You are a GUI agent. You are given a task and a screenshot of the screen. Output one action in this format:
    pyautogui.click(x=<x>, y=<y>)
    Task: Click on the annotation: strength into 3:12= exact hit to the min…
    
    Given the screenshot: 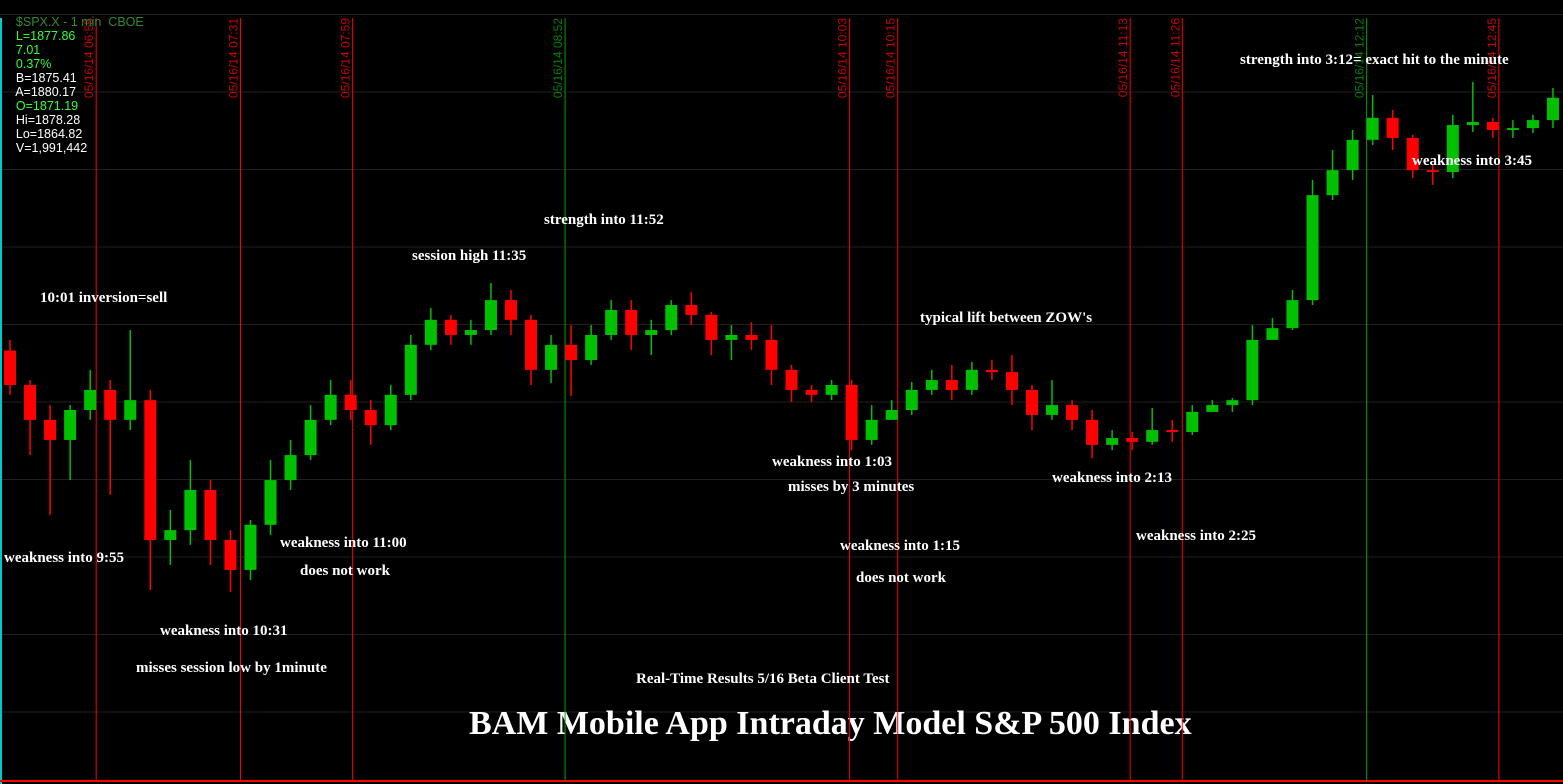 What is the action you would take?
    pyautogui.click(x=1374, y=60)
    